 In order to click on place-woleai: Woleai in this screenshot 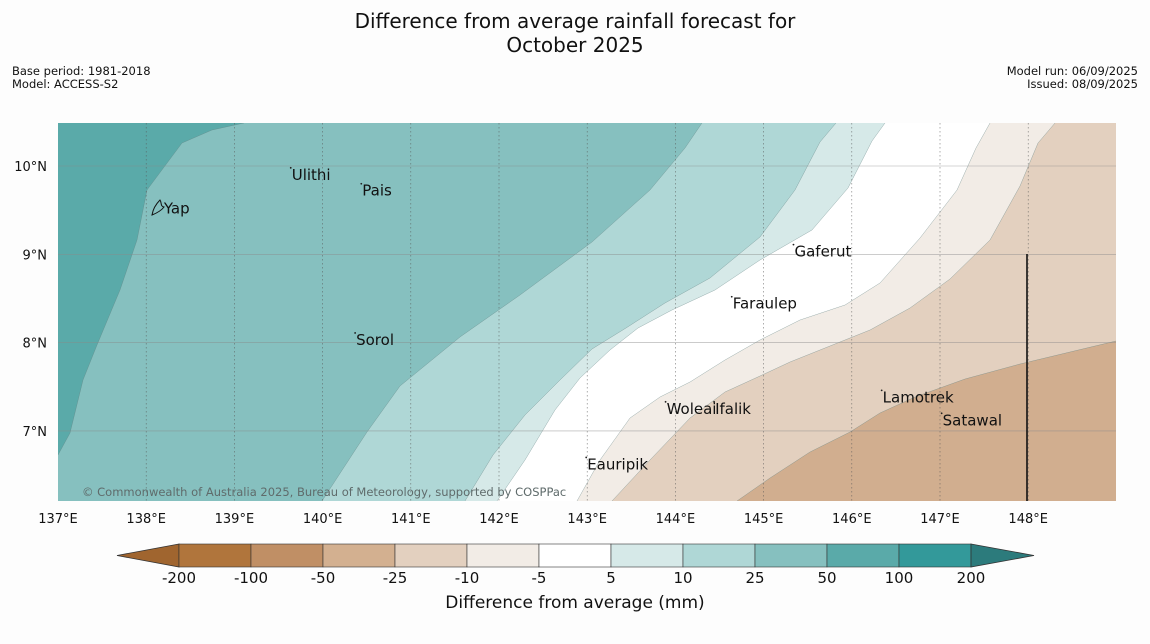, I will do `click(690, 409)`.